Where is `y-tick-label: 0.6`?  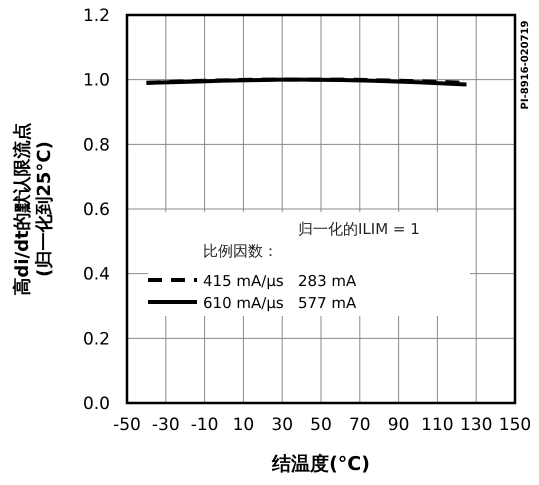 y-tick-label: 0.6 is located at coordinates (96, 210).